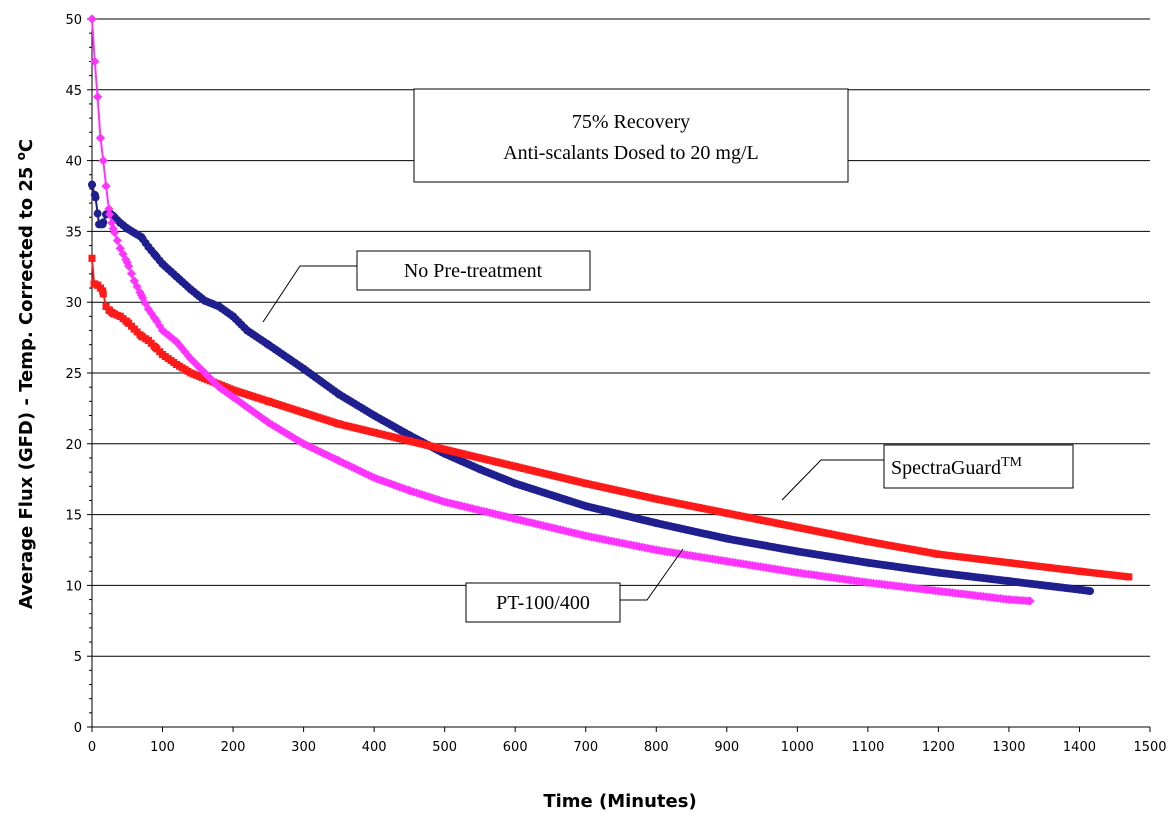 The width and height of the screenshot is (1172, 825). What do you see at coordinates (73, 162) in the screenshot?
I see `y-tick-label: 40` at bounding box center [73, 162].